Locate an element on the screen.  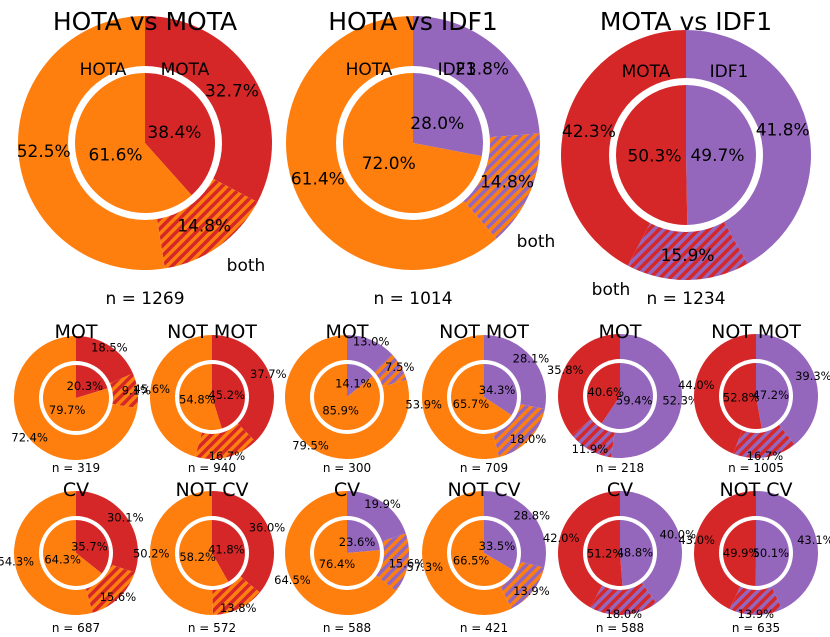
inner-pct-label-right: 59.4% is located at coordinates (634, 400).